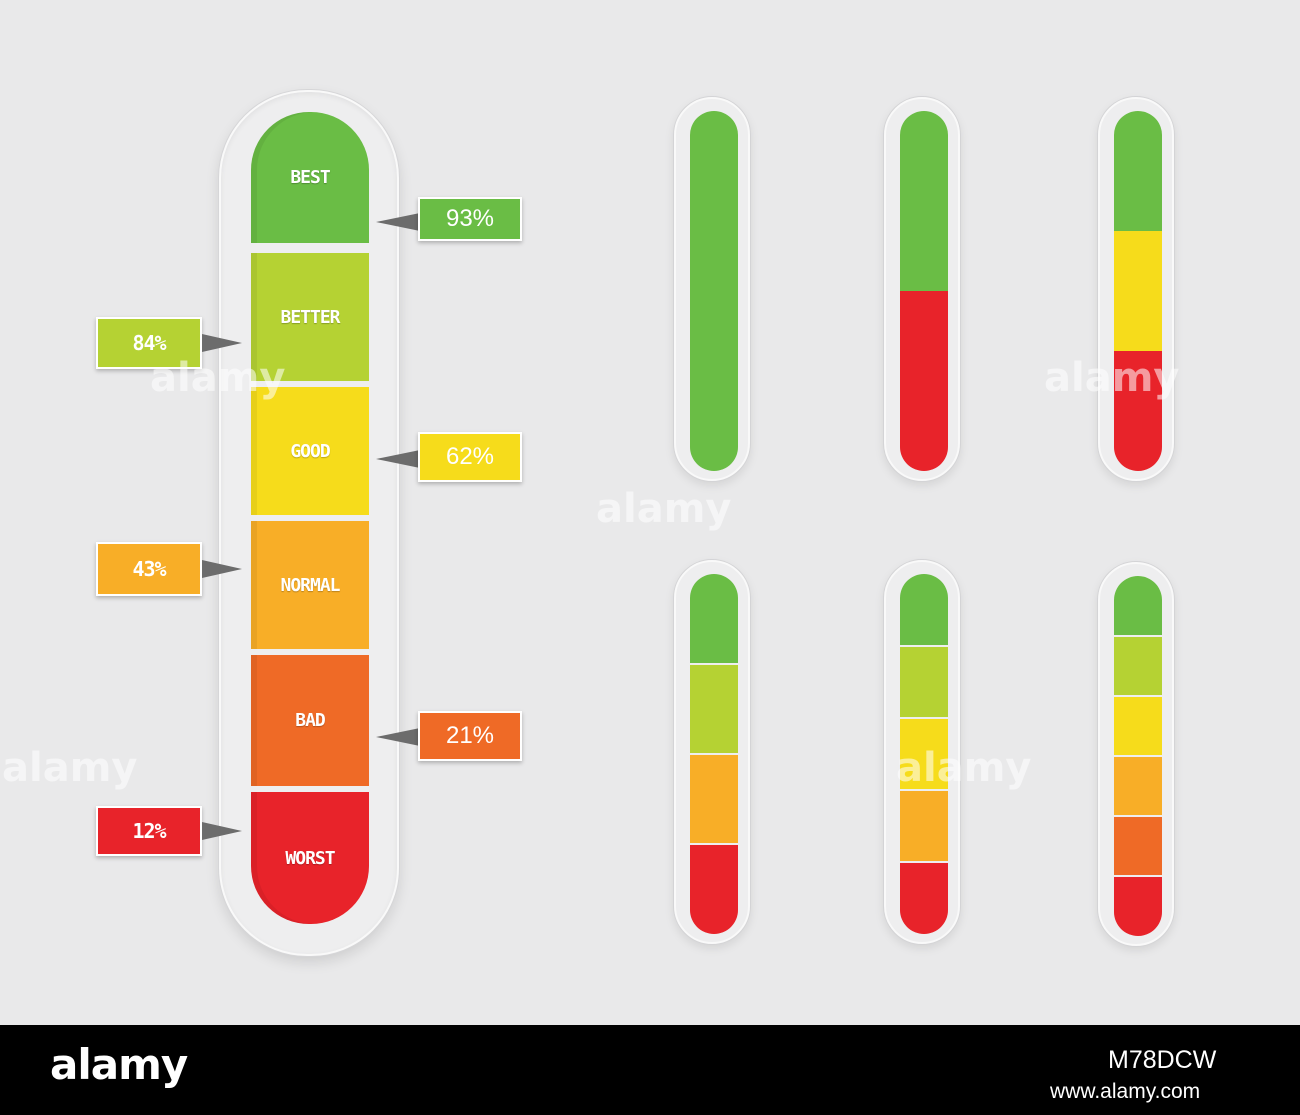 Image resolution: width=1300 pixels, height=1115 pixels. I want to click on callout-better-value: 84%, so click(149, 343).